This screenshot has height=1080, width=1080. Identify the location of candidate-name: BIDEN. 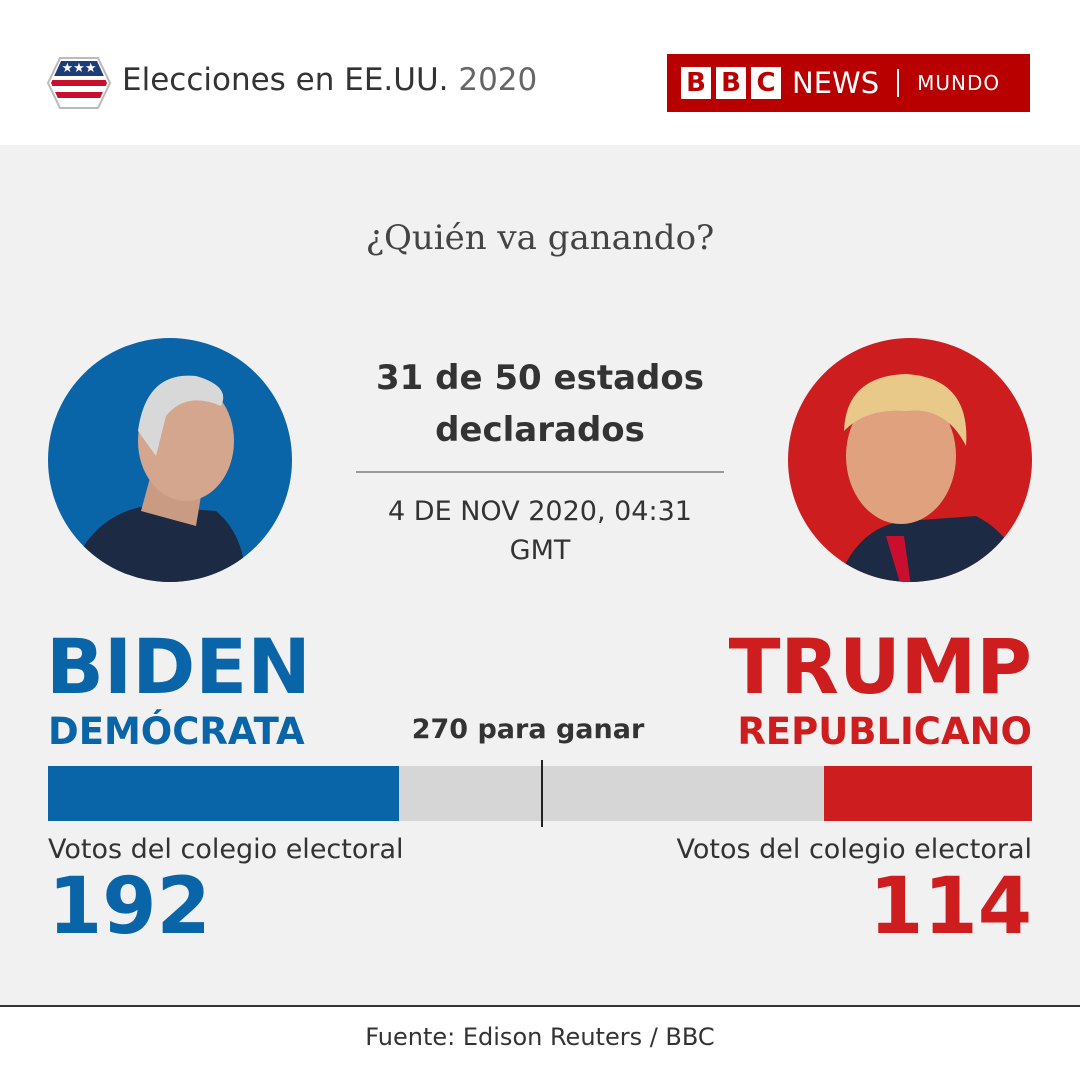
(178, 666).